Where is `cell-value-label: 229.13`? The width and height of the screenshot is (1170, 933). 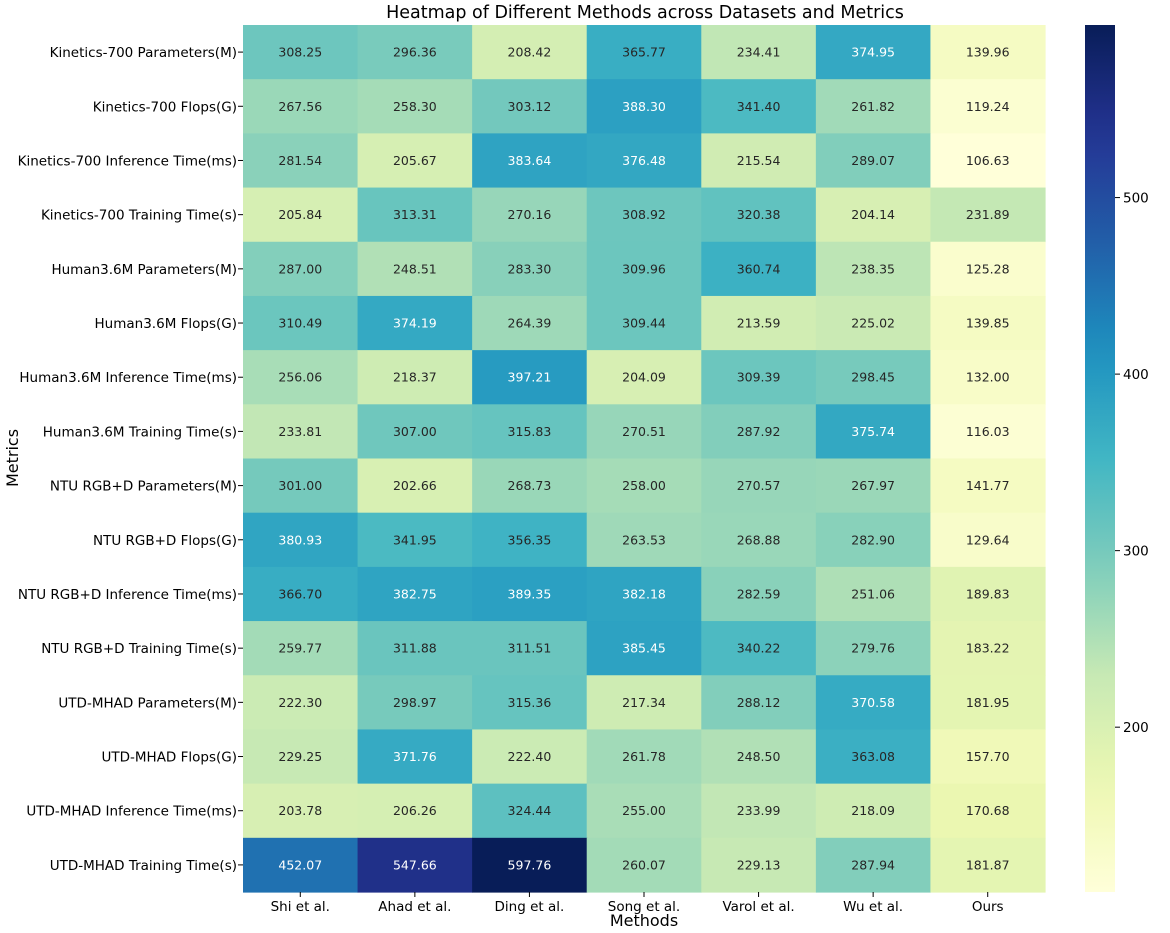
cell-value-label: 229.13 is located at coordinates (759, 864).